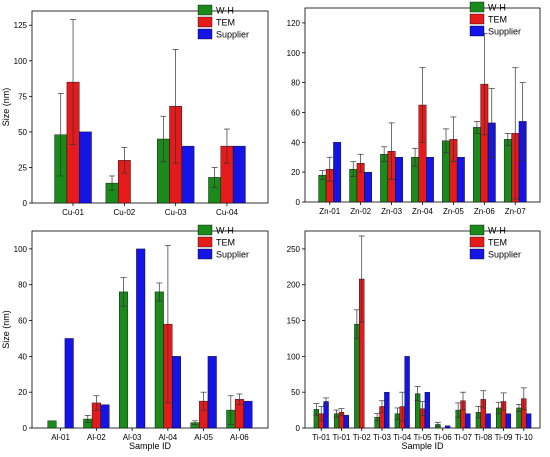  Describe the element at coordinates (515, 211) in the screenshot. I see `x-tick-label: Zn-07` at that location.